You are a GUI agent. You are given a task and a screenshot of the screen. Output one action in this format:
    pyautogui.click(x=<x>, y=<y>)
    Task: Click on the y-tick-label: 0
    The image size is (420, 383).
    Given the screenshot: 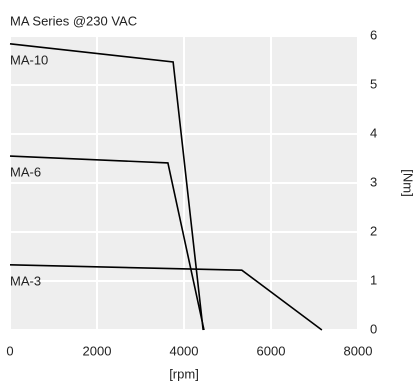 What is the action you would take?
    pyautogui.click(x=373, y=328)
    